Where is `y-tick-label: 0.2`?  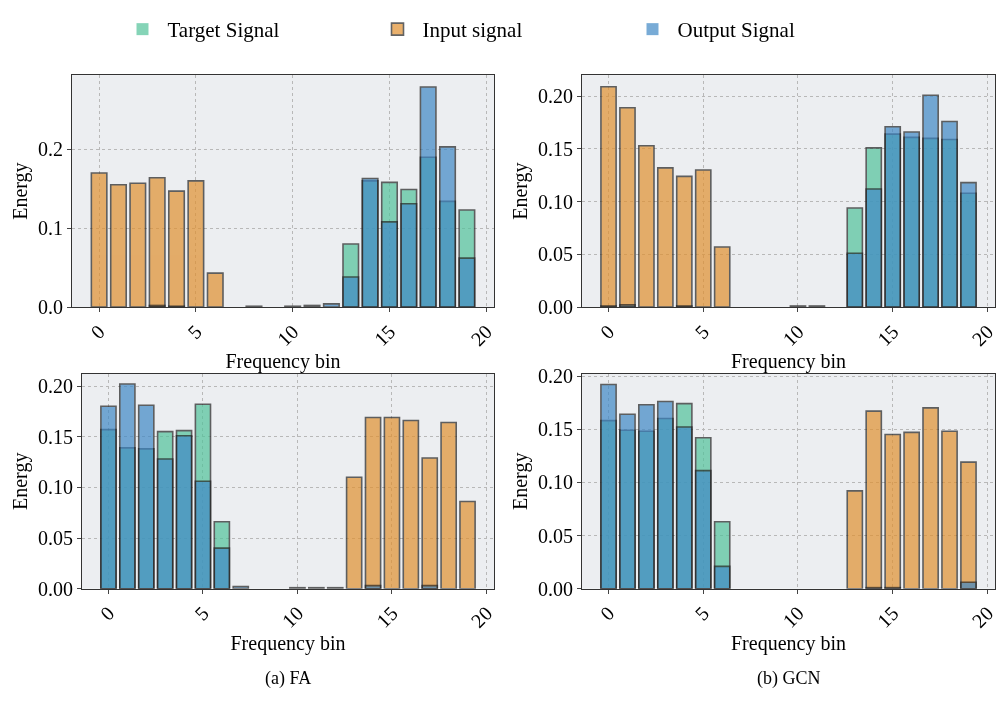
y-tick-label: 0.2 is located at coordinates (50, 149).